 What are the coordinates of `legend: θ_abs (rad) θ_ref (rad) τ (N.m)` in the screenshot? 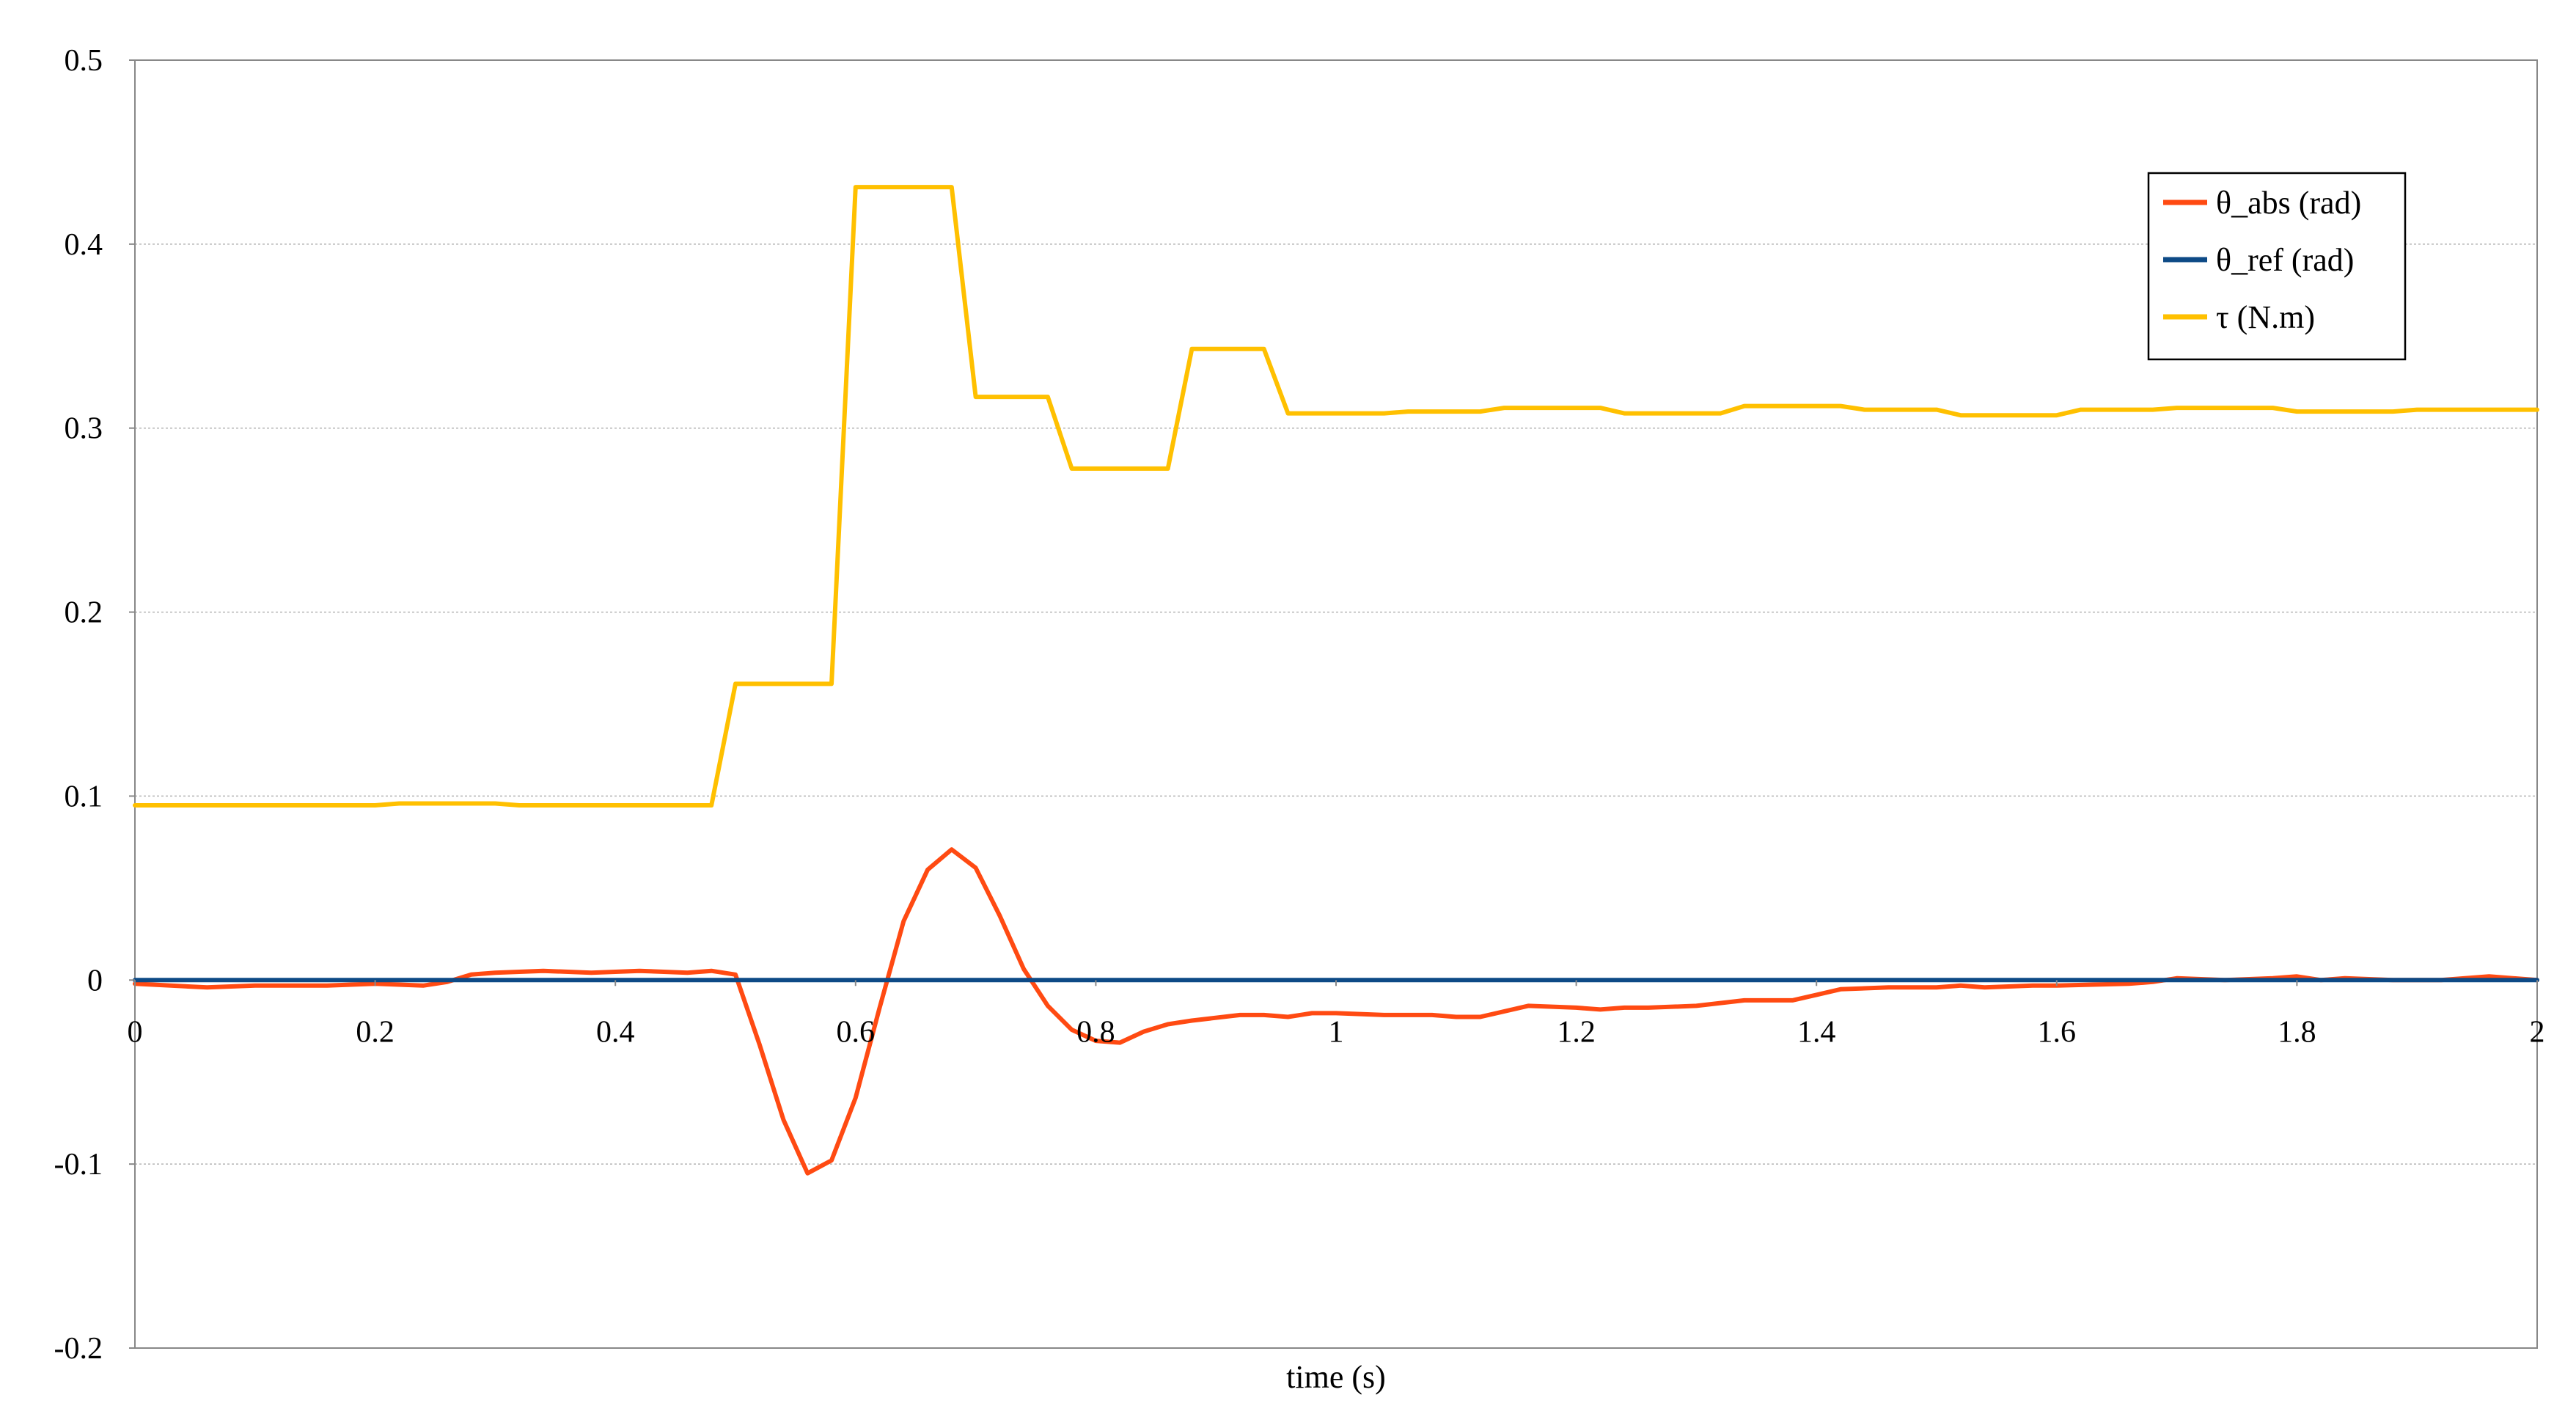 It's located at (2277, 266).